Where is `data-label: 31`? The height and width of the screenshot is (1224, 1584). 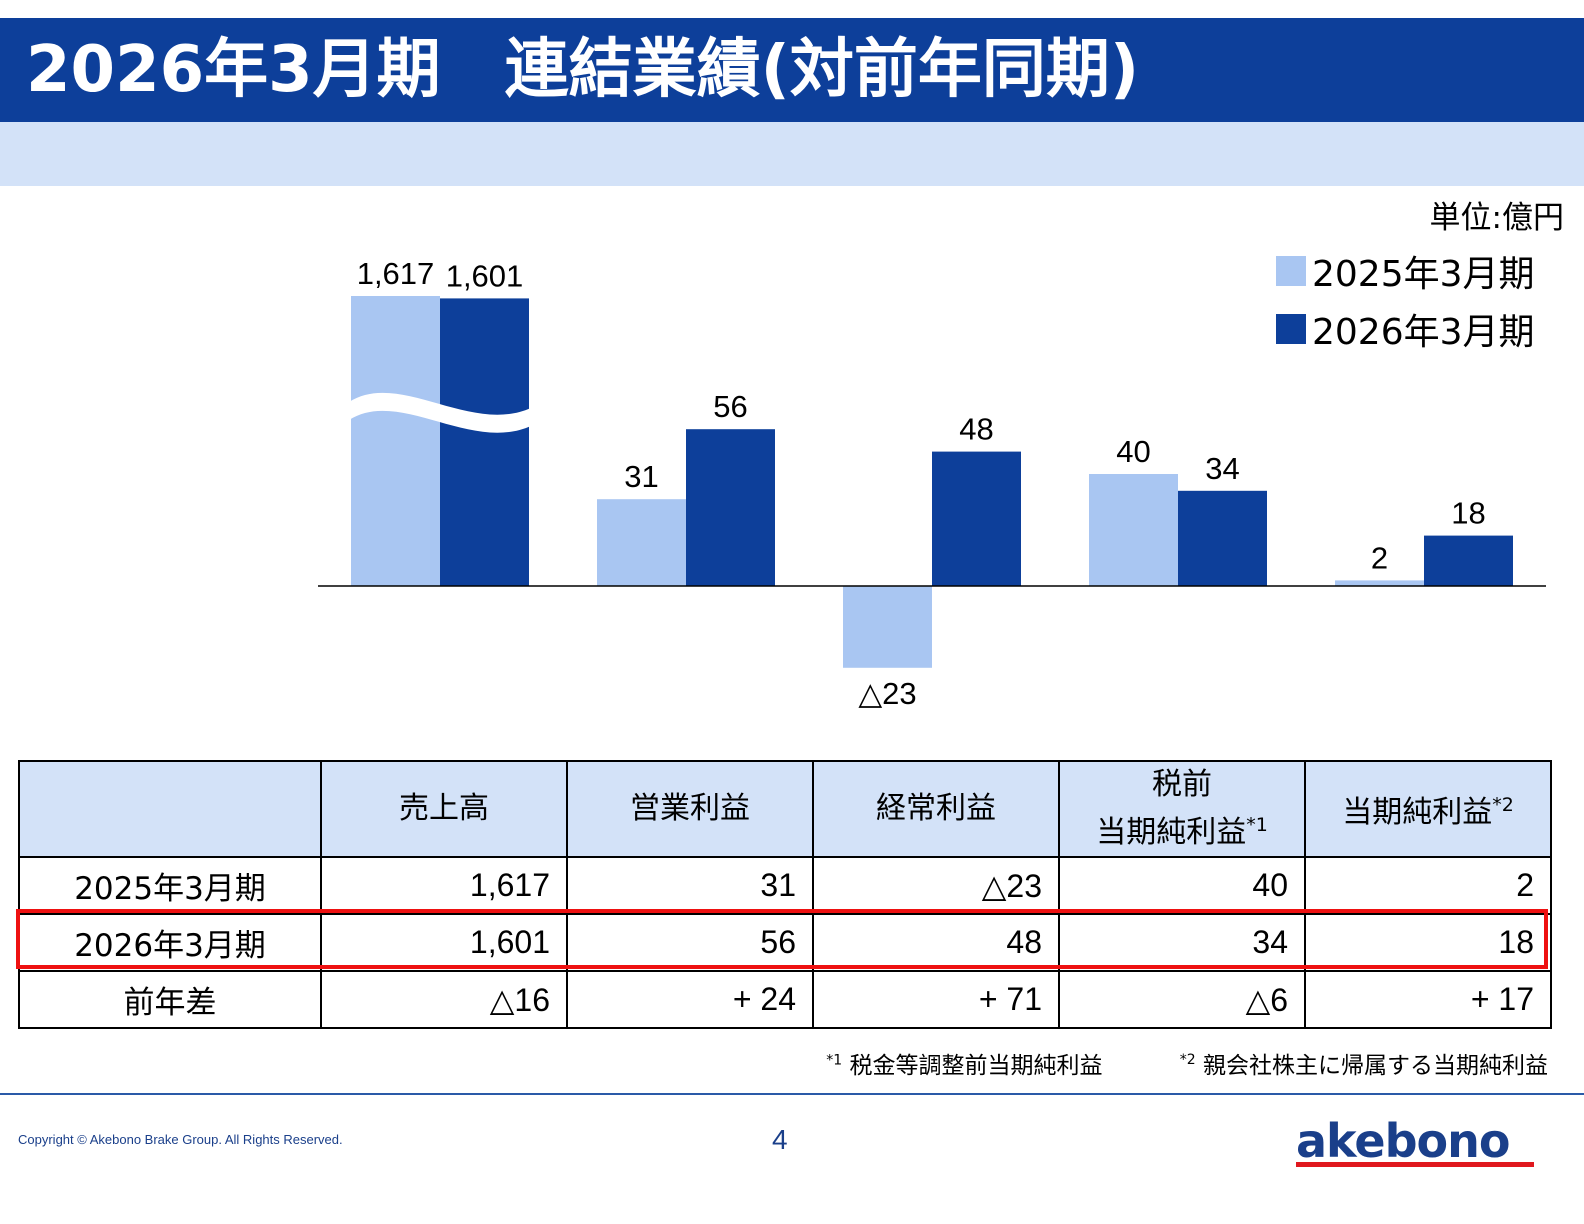
data-label: 31 is located at coordinates (641, 476).